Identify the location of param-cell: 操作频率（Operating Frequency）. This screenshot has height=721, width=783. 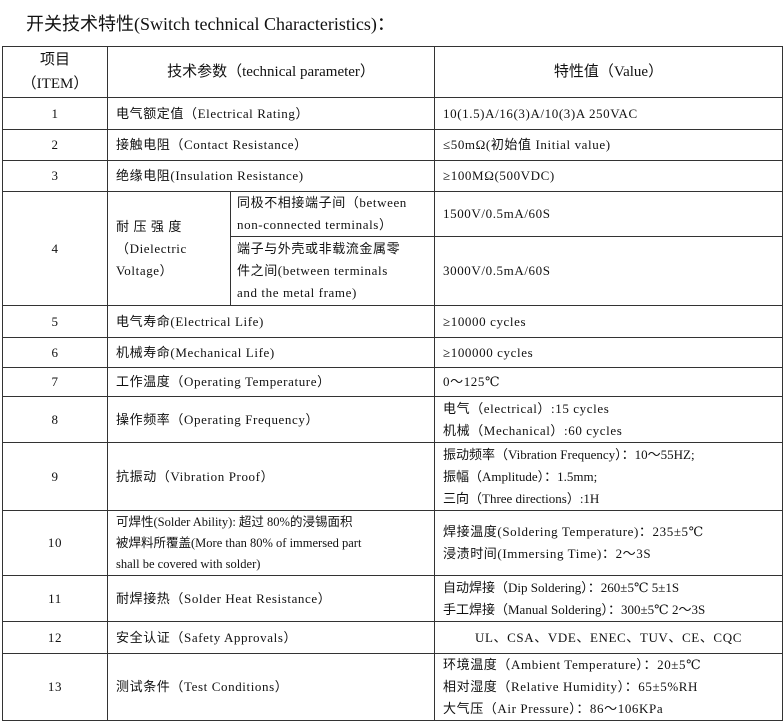
(271, 419).